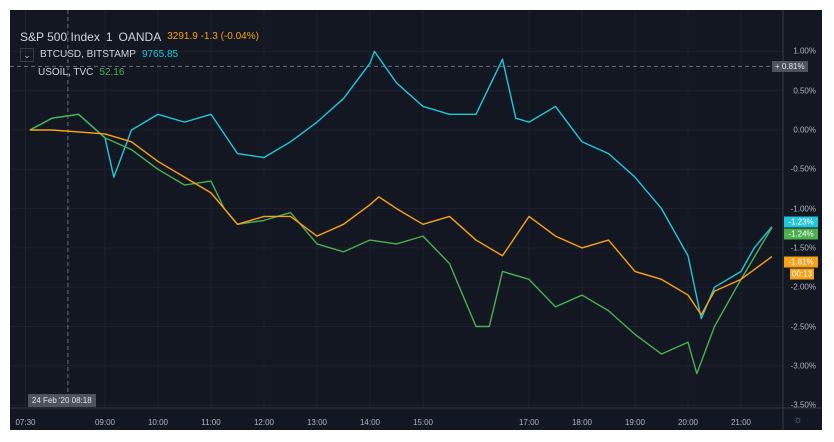 This screenshot has width=834, height=442. Describe the element at coordinates (529, 422) in the screenshot. I see `x-tick-label: 17:00` at that location.